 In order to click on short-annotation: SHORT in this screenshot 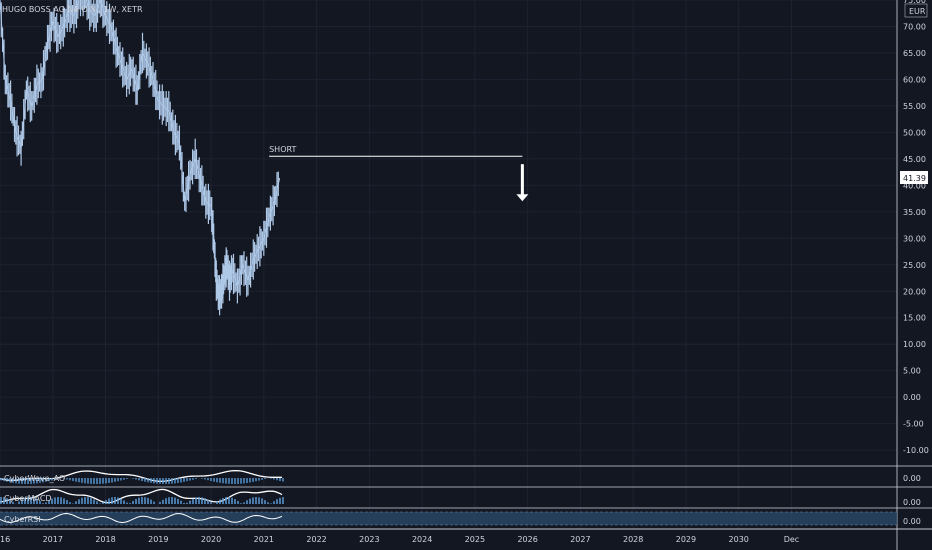, I will do `click(399, 173)`.